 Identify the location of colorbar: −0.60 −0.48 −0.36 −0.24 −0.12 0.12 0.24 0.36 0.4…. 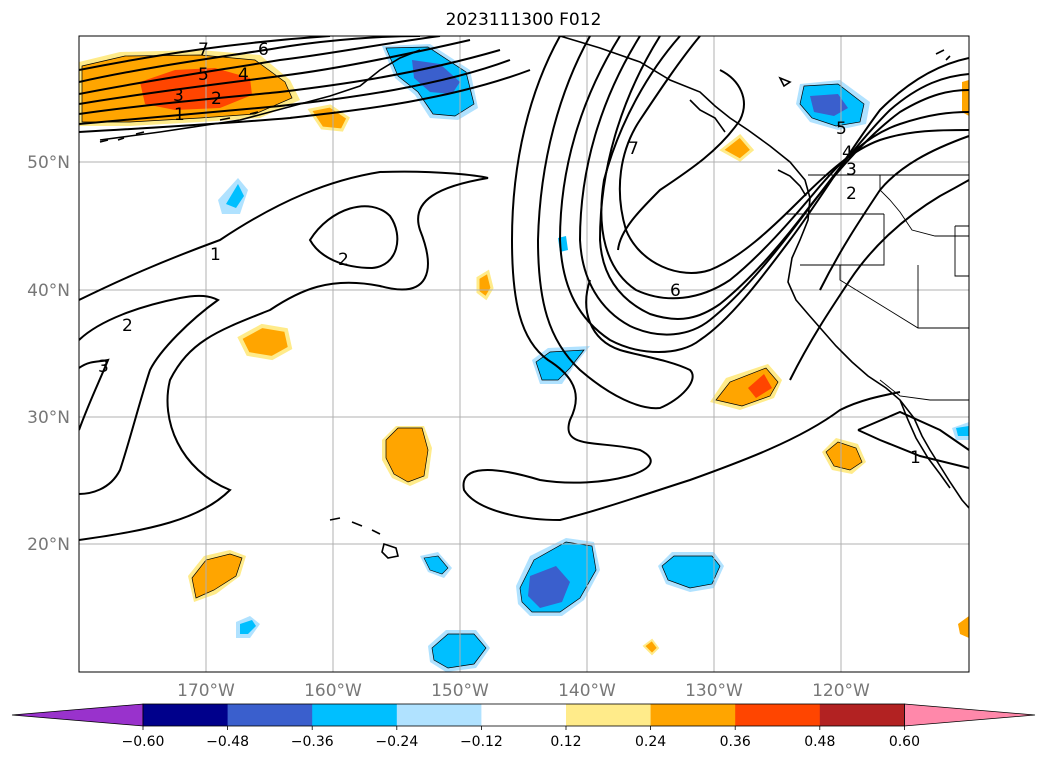
(523, 726).